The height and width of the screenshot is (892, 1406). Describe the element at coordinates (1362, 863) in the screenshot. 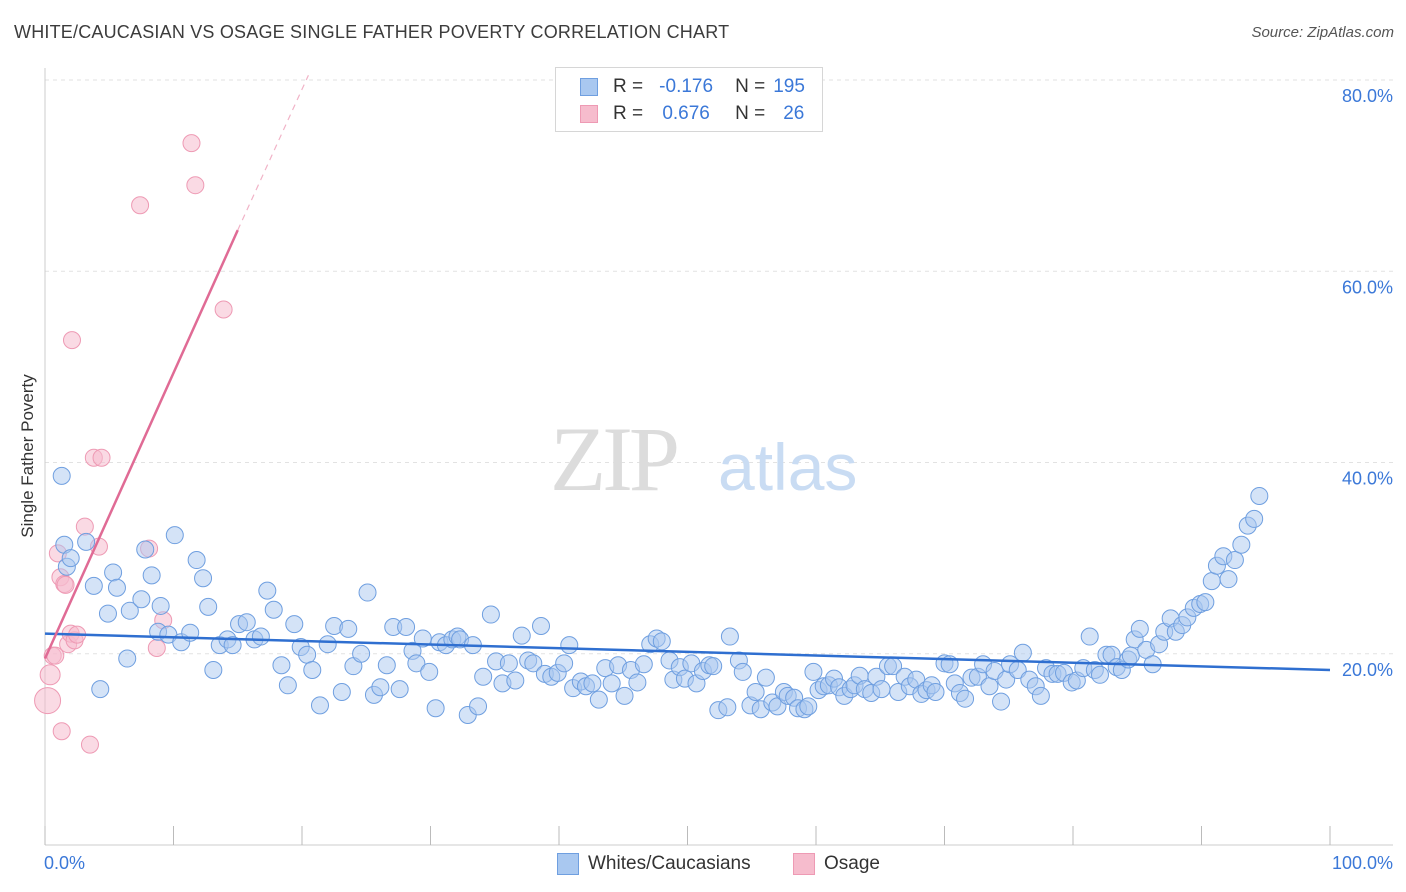

I see `x-tick-label: 100.0%` at that location.